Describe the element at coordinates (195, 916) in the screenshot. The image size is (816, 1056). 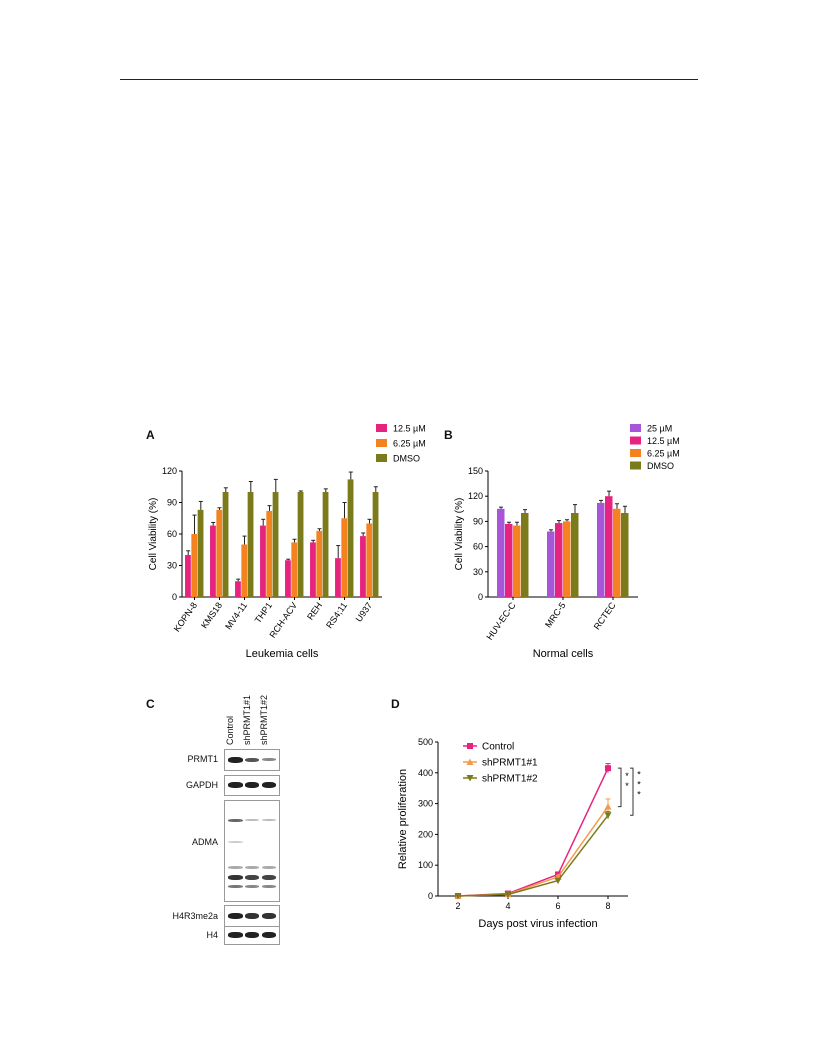
I see `blot-label-h4r3me2a: H4R3me2a` at that location.